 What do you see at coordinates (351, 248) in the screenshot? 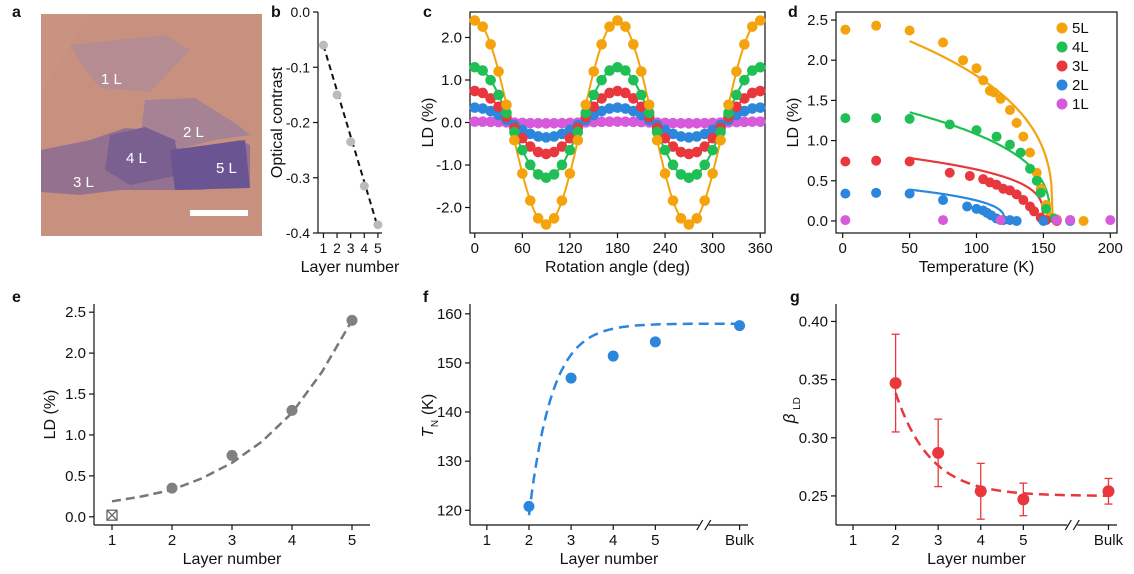
I see `x-tick-label: 3` at bounding box center [351, 248].